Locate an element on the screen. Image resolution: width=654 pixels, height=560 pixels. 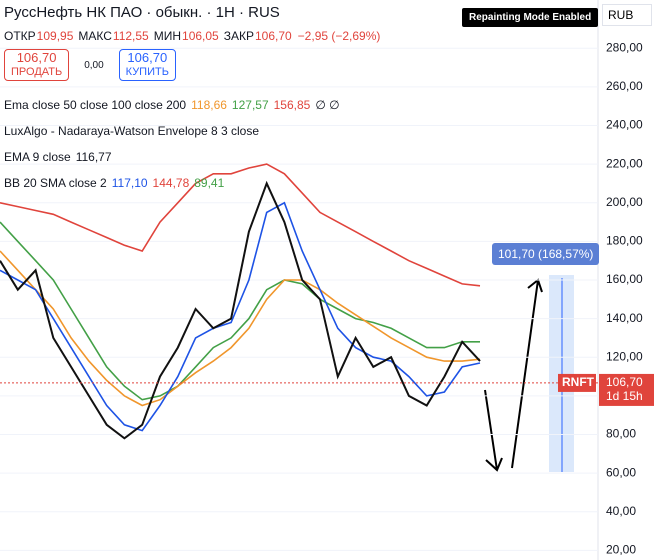
y-tick-label: 280,00 is located at coordinates (624, 47).